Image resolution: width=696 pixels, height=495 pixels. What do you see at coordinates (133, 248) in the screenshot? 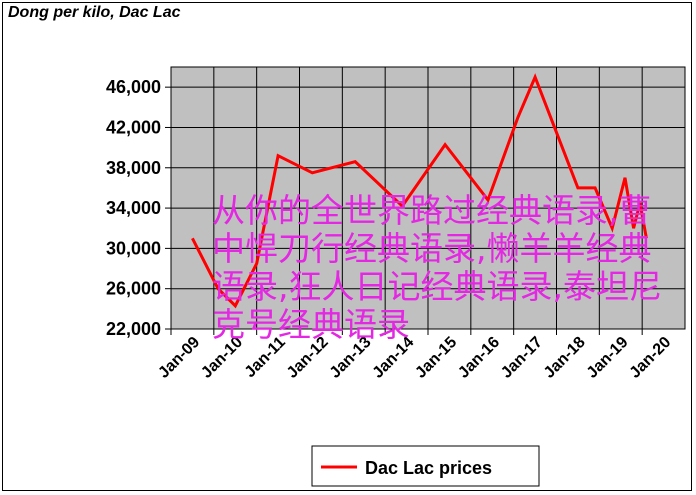
I see `y-tick-label: 30,000` at bounding box center [133, 248].